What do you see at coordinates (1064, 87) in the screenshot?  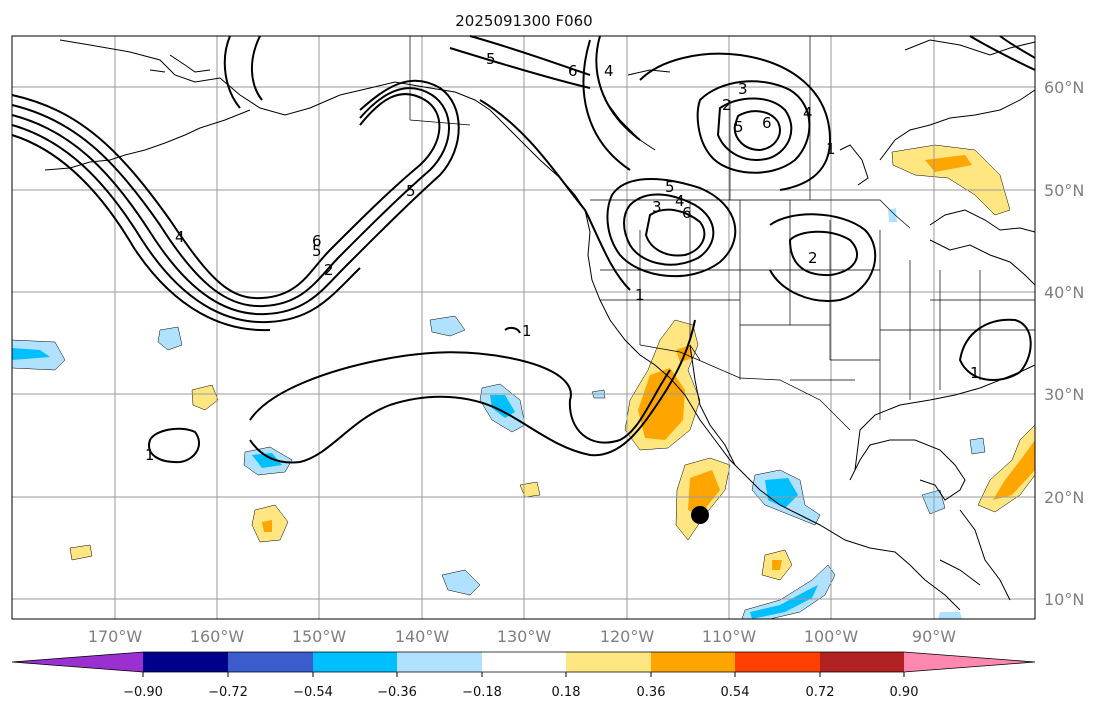 I see `lat-label: 60°N` at bounding box center [1064, 87].